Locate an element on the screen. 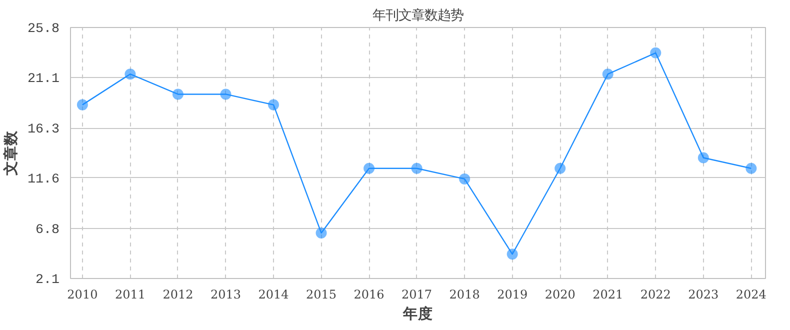 The height and width of the screenshot is (330, 790). chart-title: 年刊文章数趋势 is located at coordinates (418, 15).